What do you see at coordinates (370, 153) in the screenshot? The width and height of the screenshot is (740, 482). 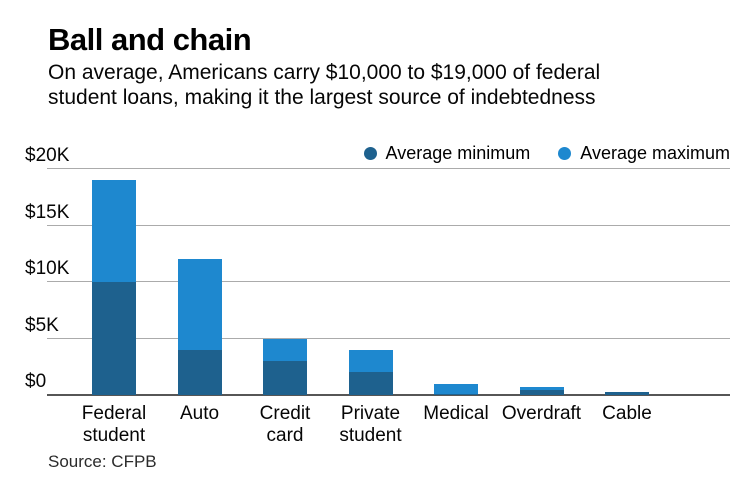 I see `legend-min-dot-icon` at bounding box center [370, 153].